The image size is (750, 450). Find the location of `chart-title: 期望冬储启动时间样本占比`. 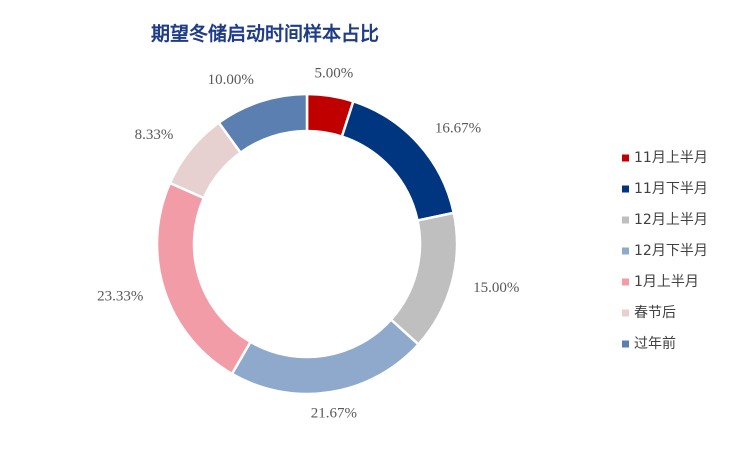

chart-title: 期望冬储启动时间样本占比 is located at coordinates (265, 33).